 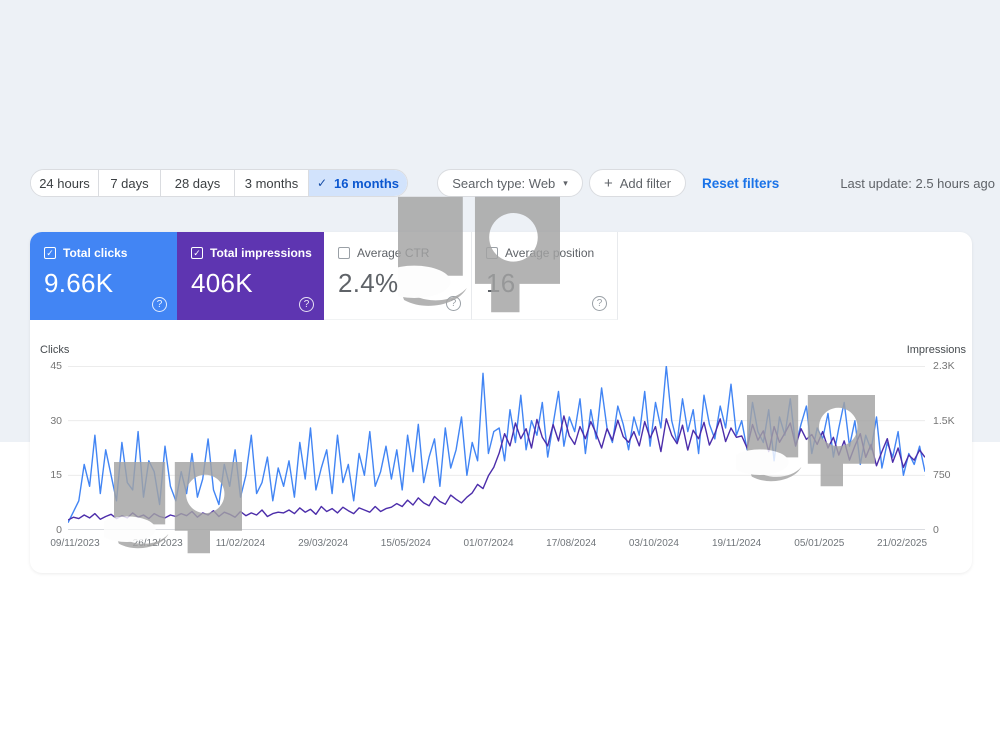 I want to click on metric-value: 9.66K, so click(x=79, y=283).